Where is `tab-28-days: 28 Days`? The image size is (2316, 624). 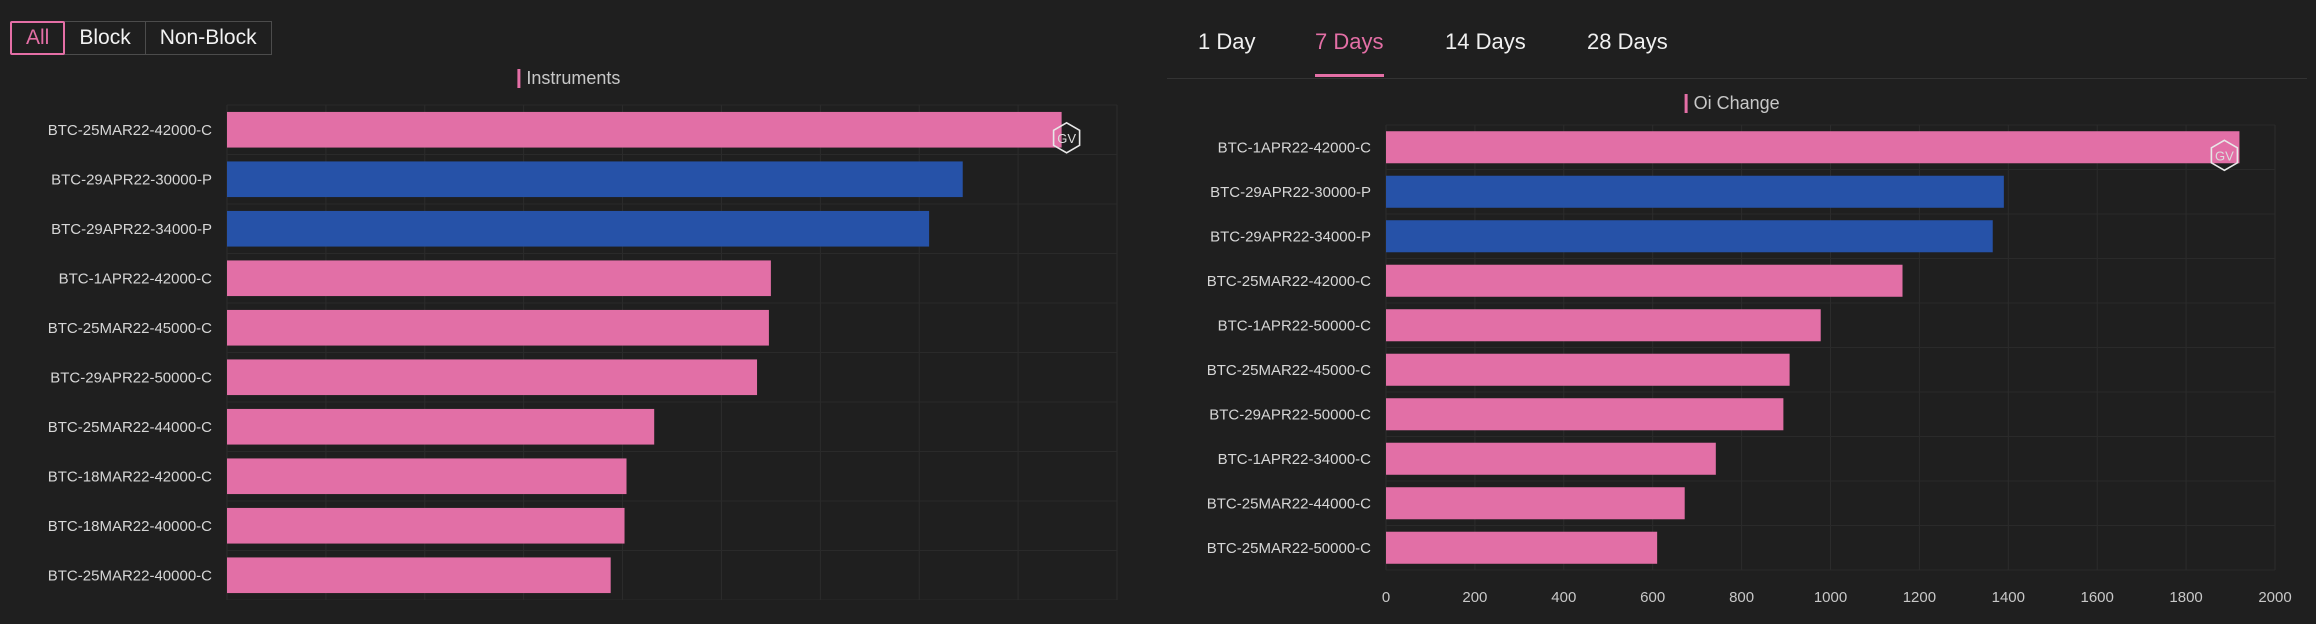 tab-28-days: 28 Days is located at coordinates (1627, 41).